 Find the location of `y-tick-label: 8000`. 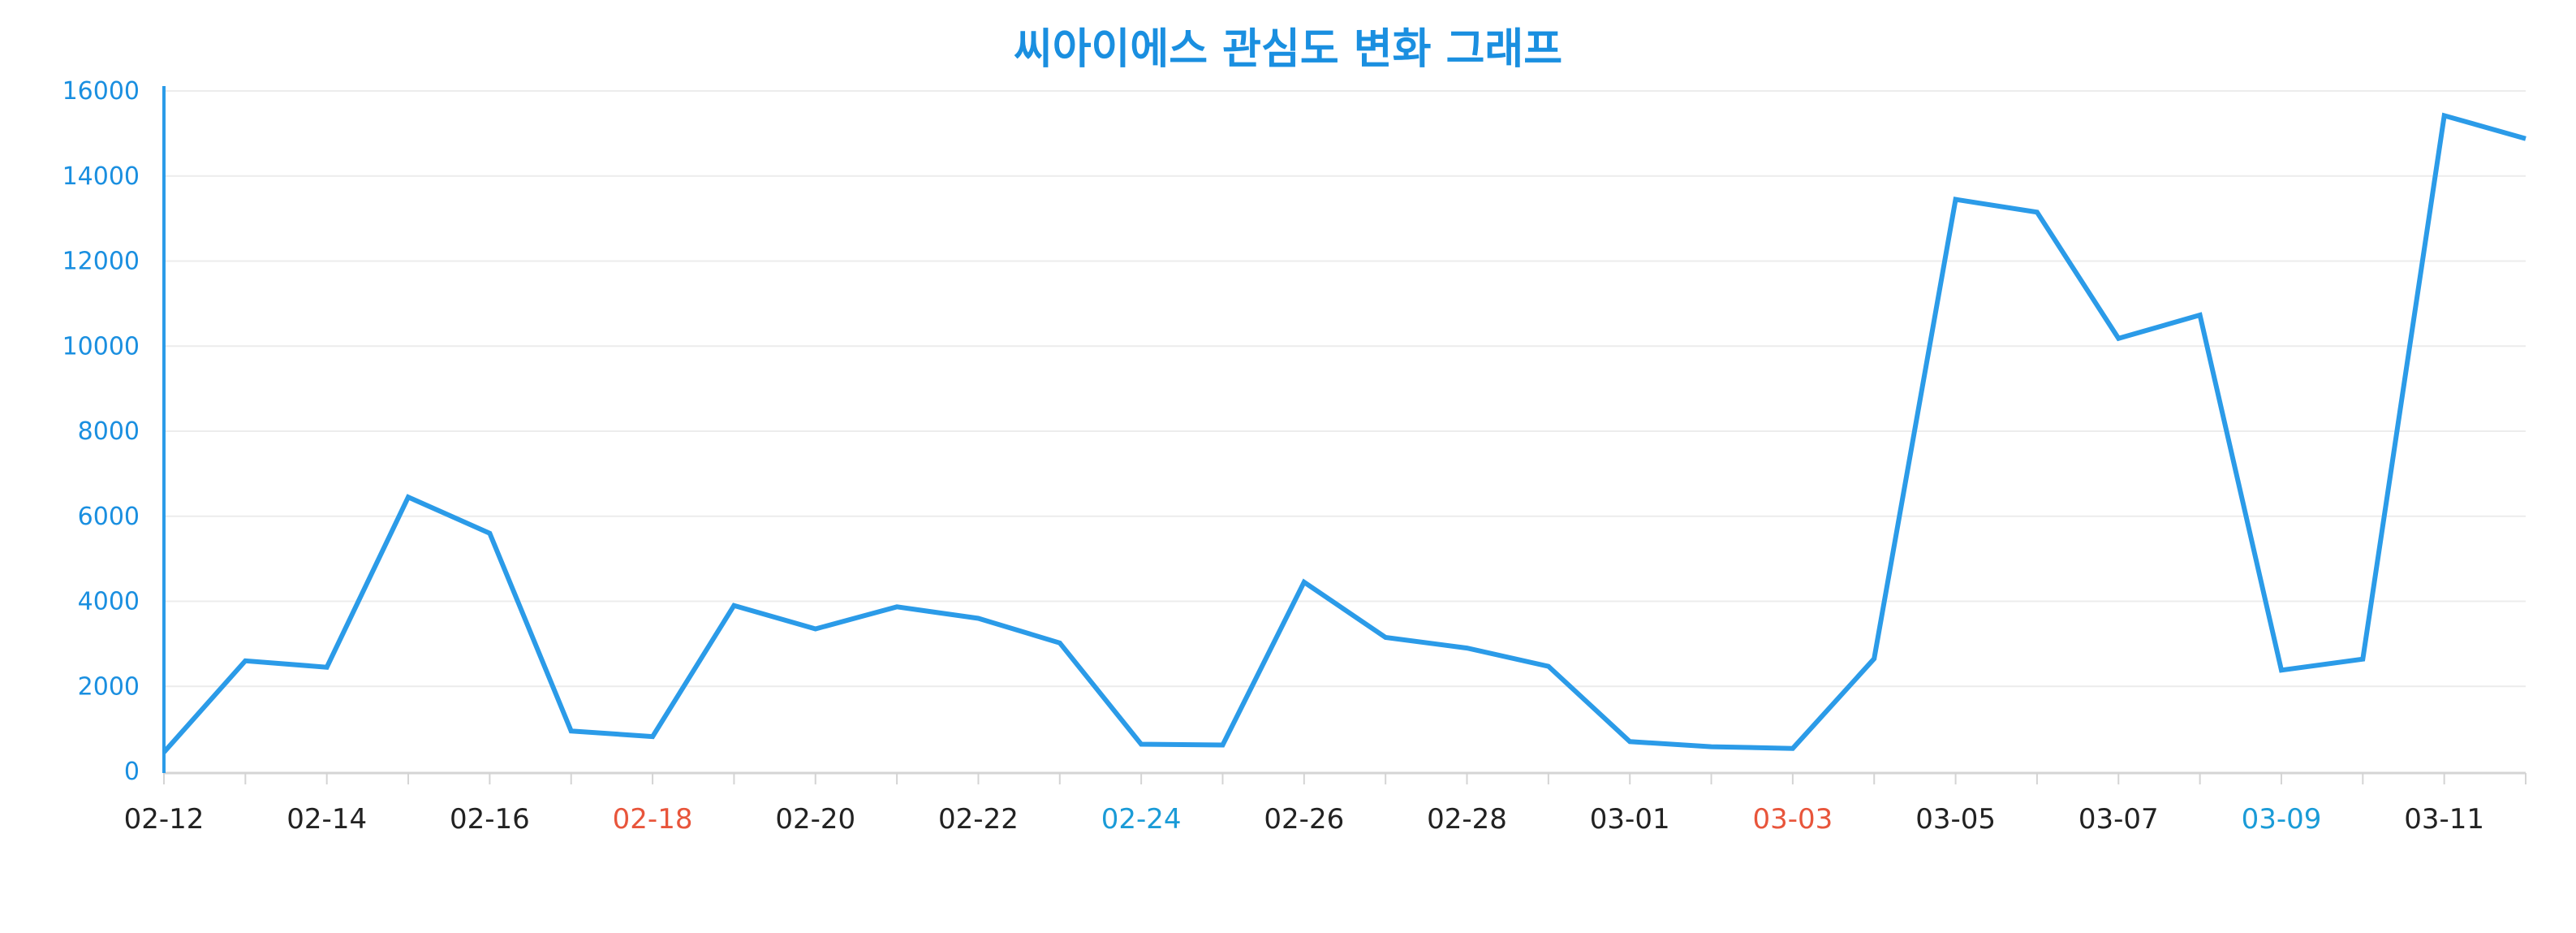

y-tick-label: 8000 is located at coordinates (109, 431).